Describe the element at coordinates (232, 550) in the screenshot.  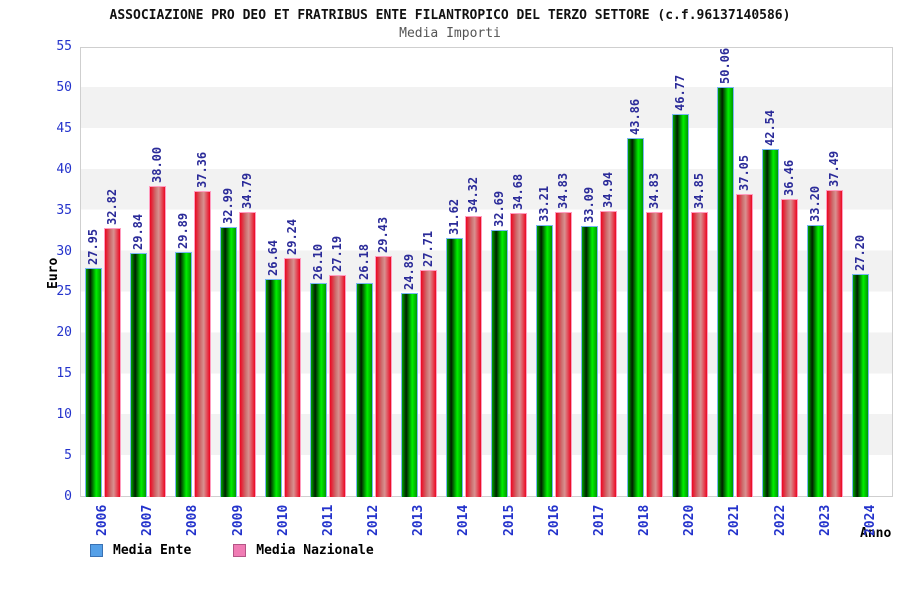
I see `chart-legend: Media Ente Media Nazionale` at that location.